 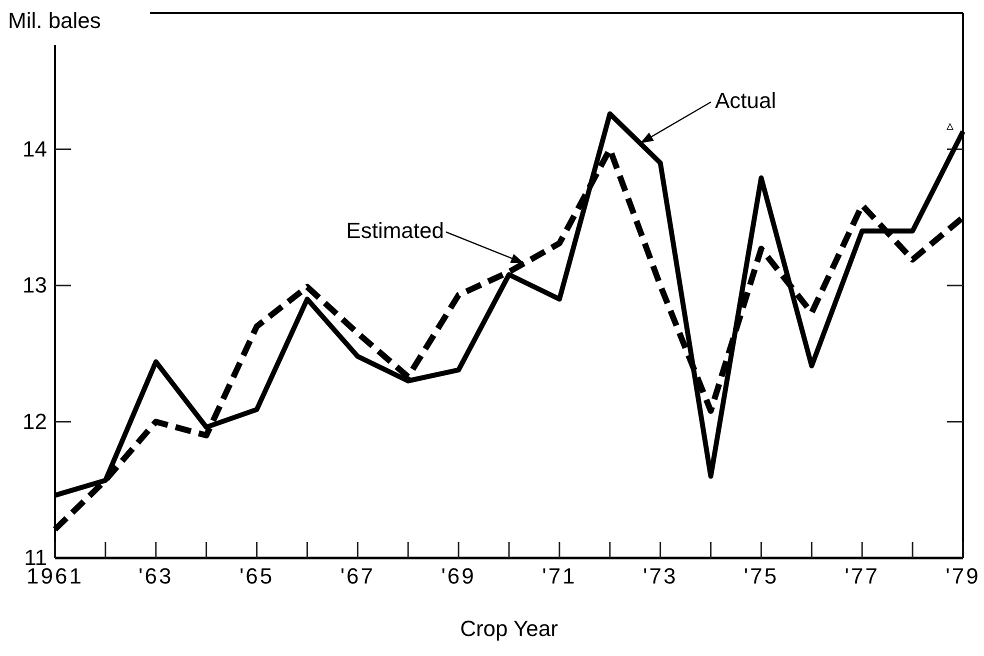 What do you see at coordinates (34, 285) in the screenshot?
I see `y-tick-label: 13` at bounding box center [34, 285].